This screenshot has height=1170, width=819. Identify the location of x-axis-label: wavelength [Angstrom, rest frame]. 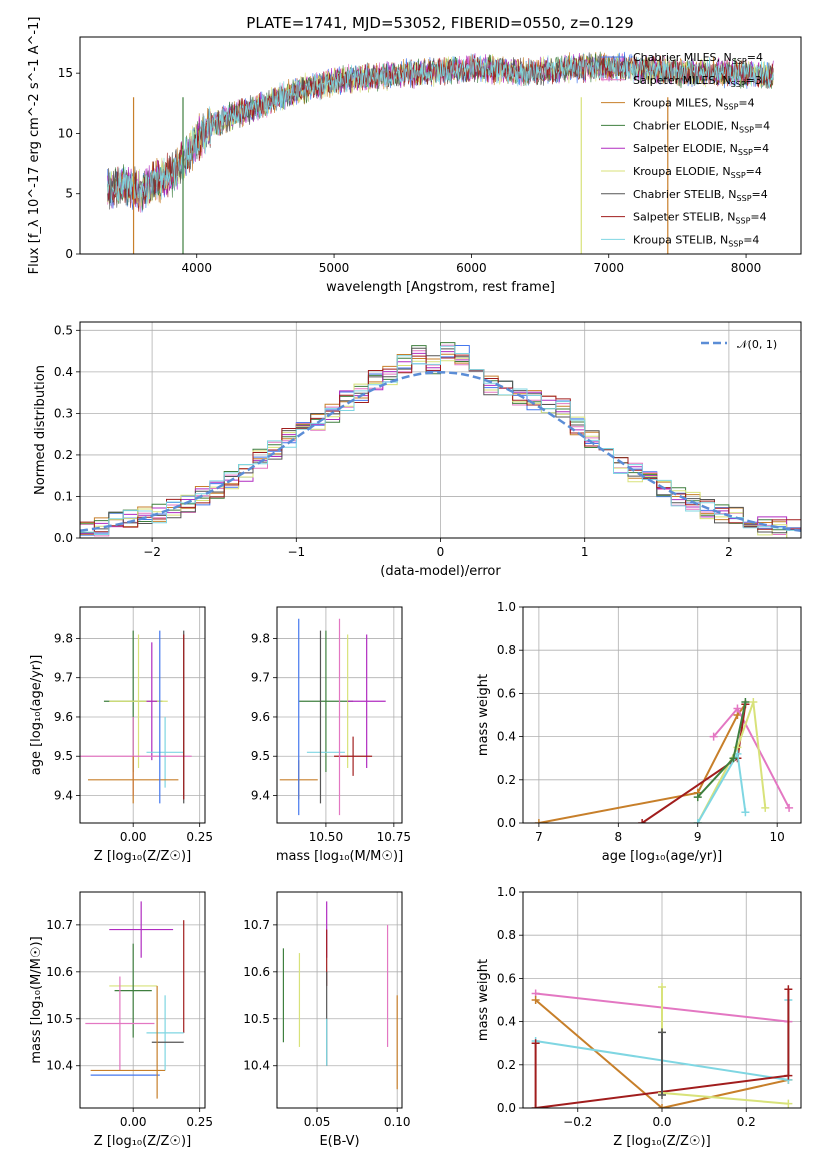
(440, 287).